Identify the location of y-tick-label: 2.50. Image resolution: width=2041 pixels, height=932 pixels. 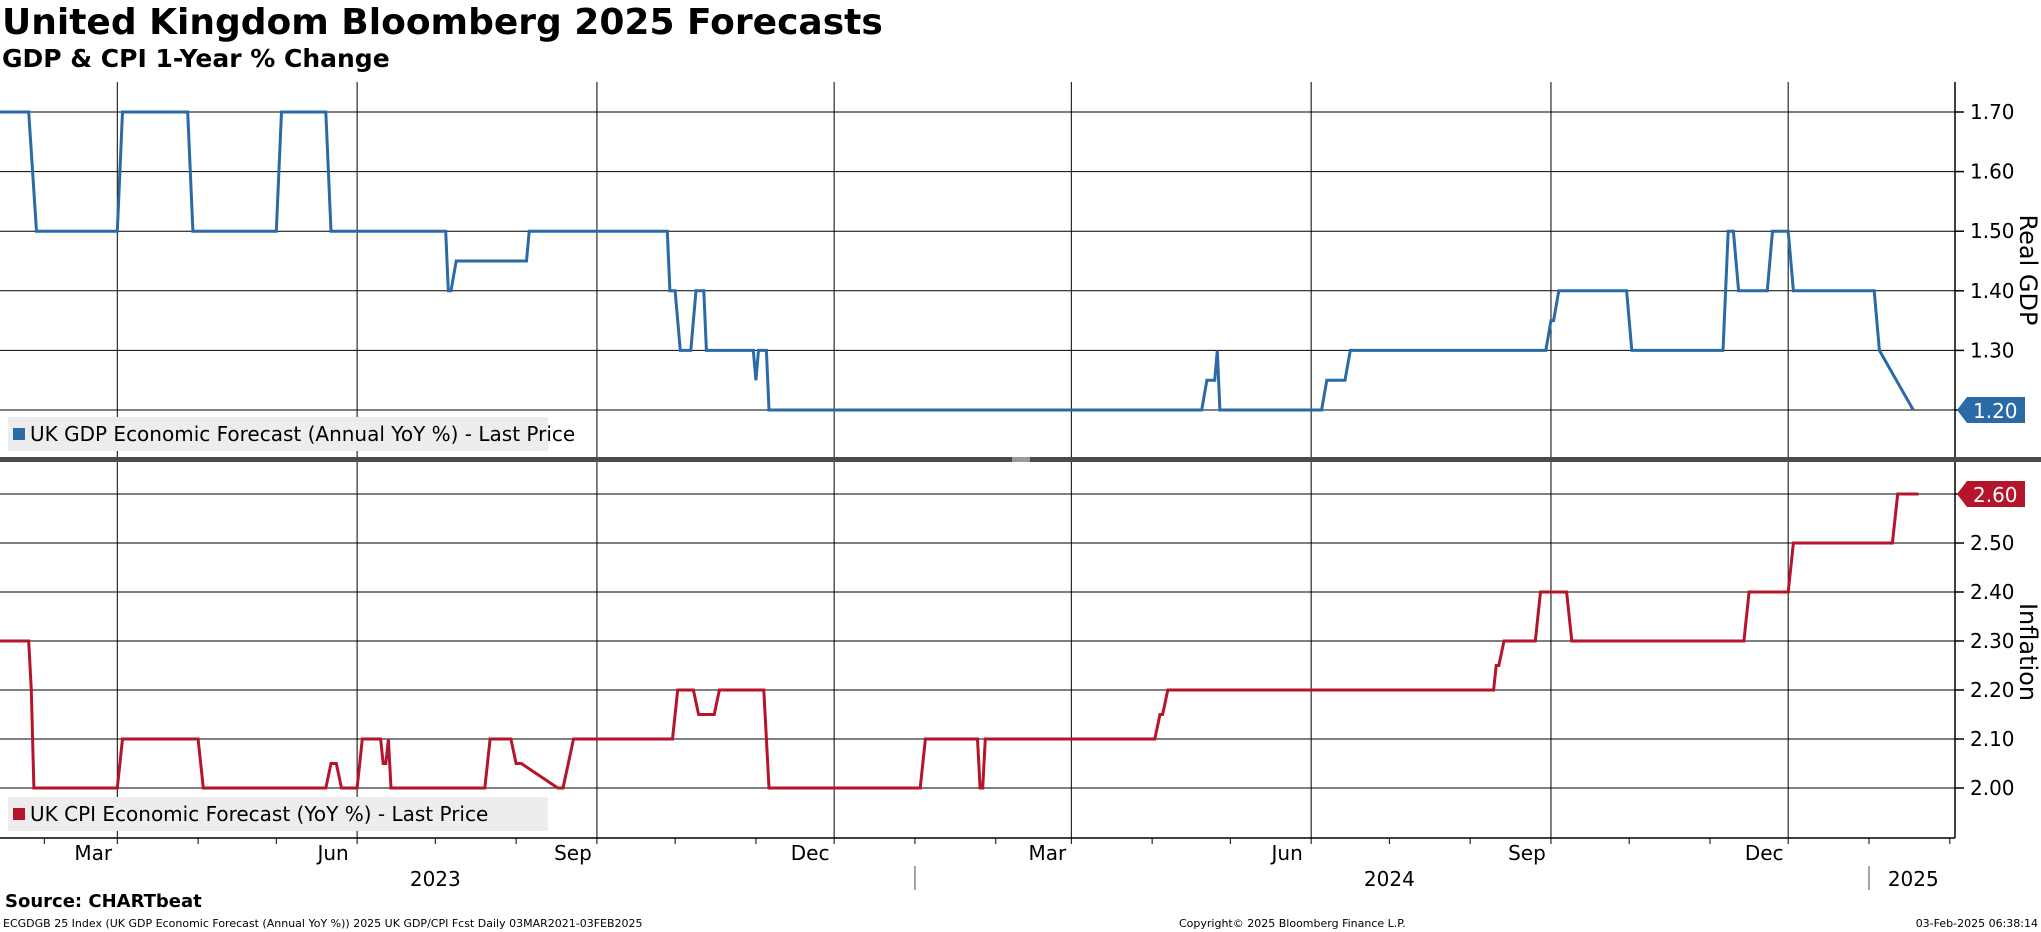
(1992, 543).